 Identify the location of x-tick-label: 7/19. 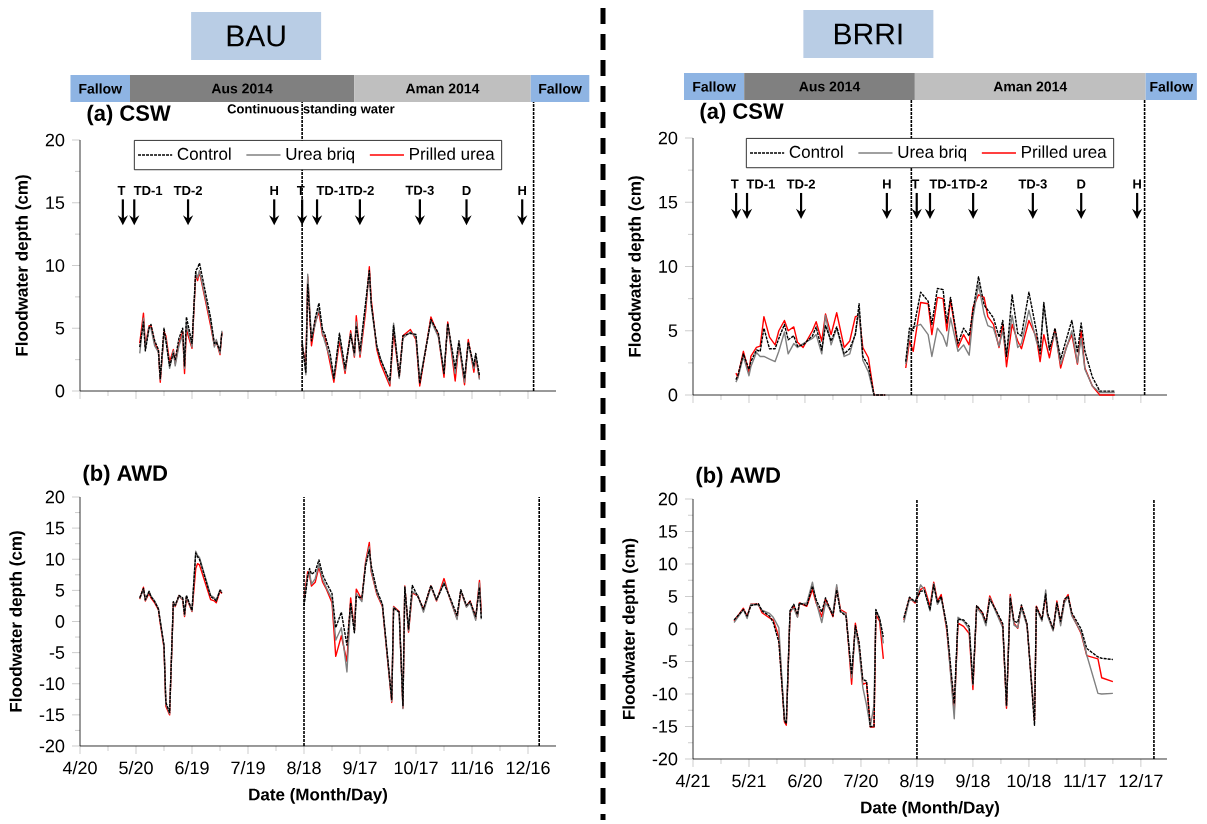
(248, 768).